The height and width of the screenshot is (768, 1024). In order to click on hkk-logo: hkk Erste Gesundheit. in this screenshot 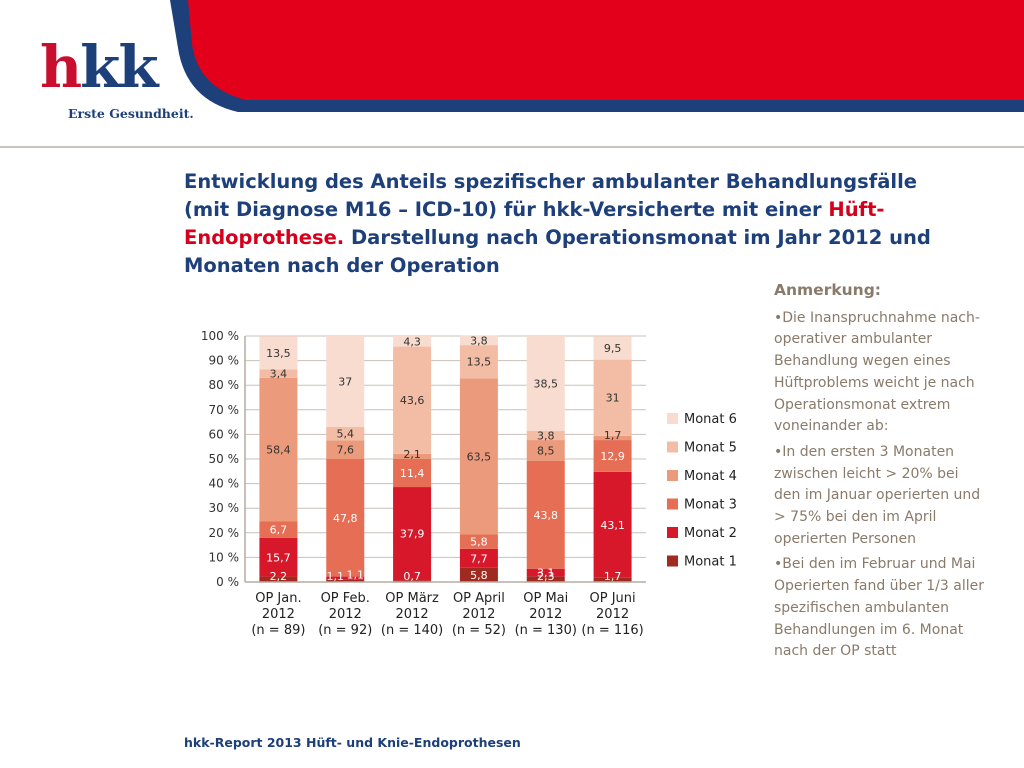, I will do `click(117, 79)`.